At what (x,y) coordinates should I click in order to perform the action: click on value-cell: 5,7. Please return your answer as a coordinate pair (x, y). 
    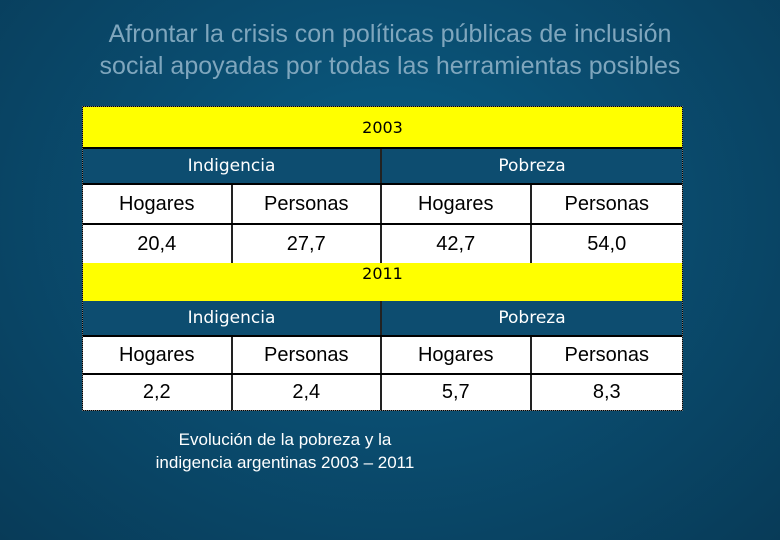
    Looking at the image, I should click on (457, 392).